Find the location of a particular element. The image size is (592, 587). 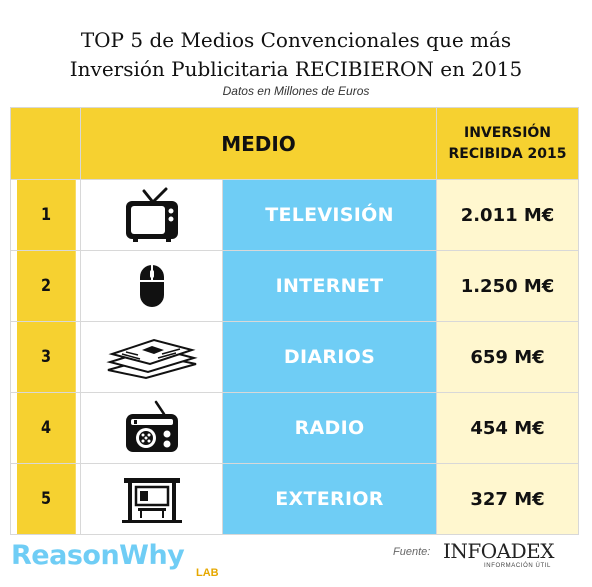

reasonwhy-lab-label: LAB is located at coordinates (207, 573).